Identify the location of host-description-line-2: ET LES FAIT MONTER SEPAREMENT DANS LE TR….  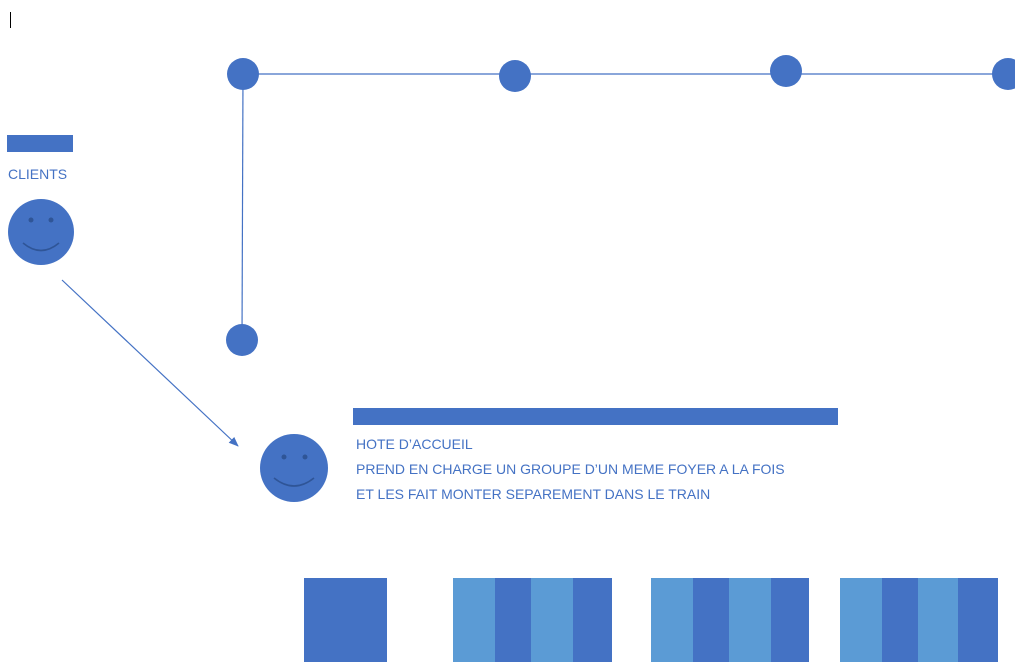
(533, 494).